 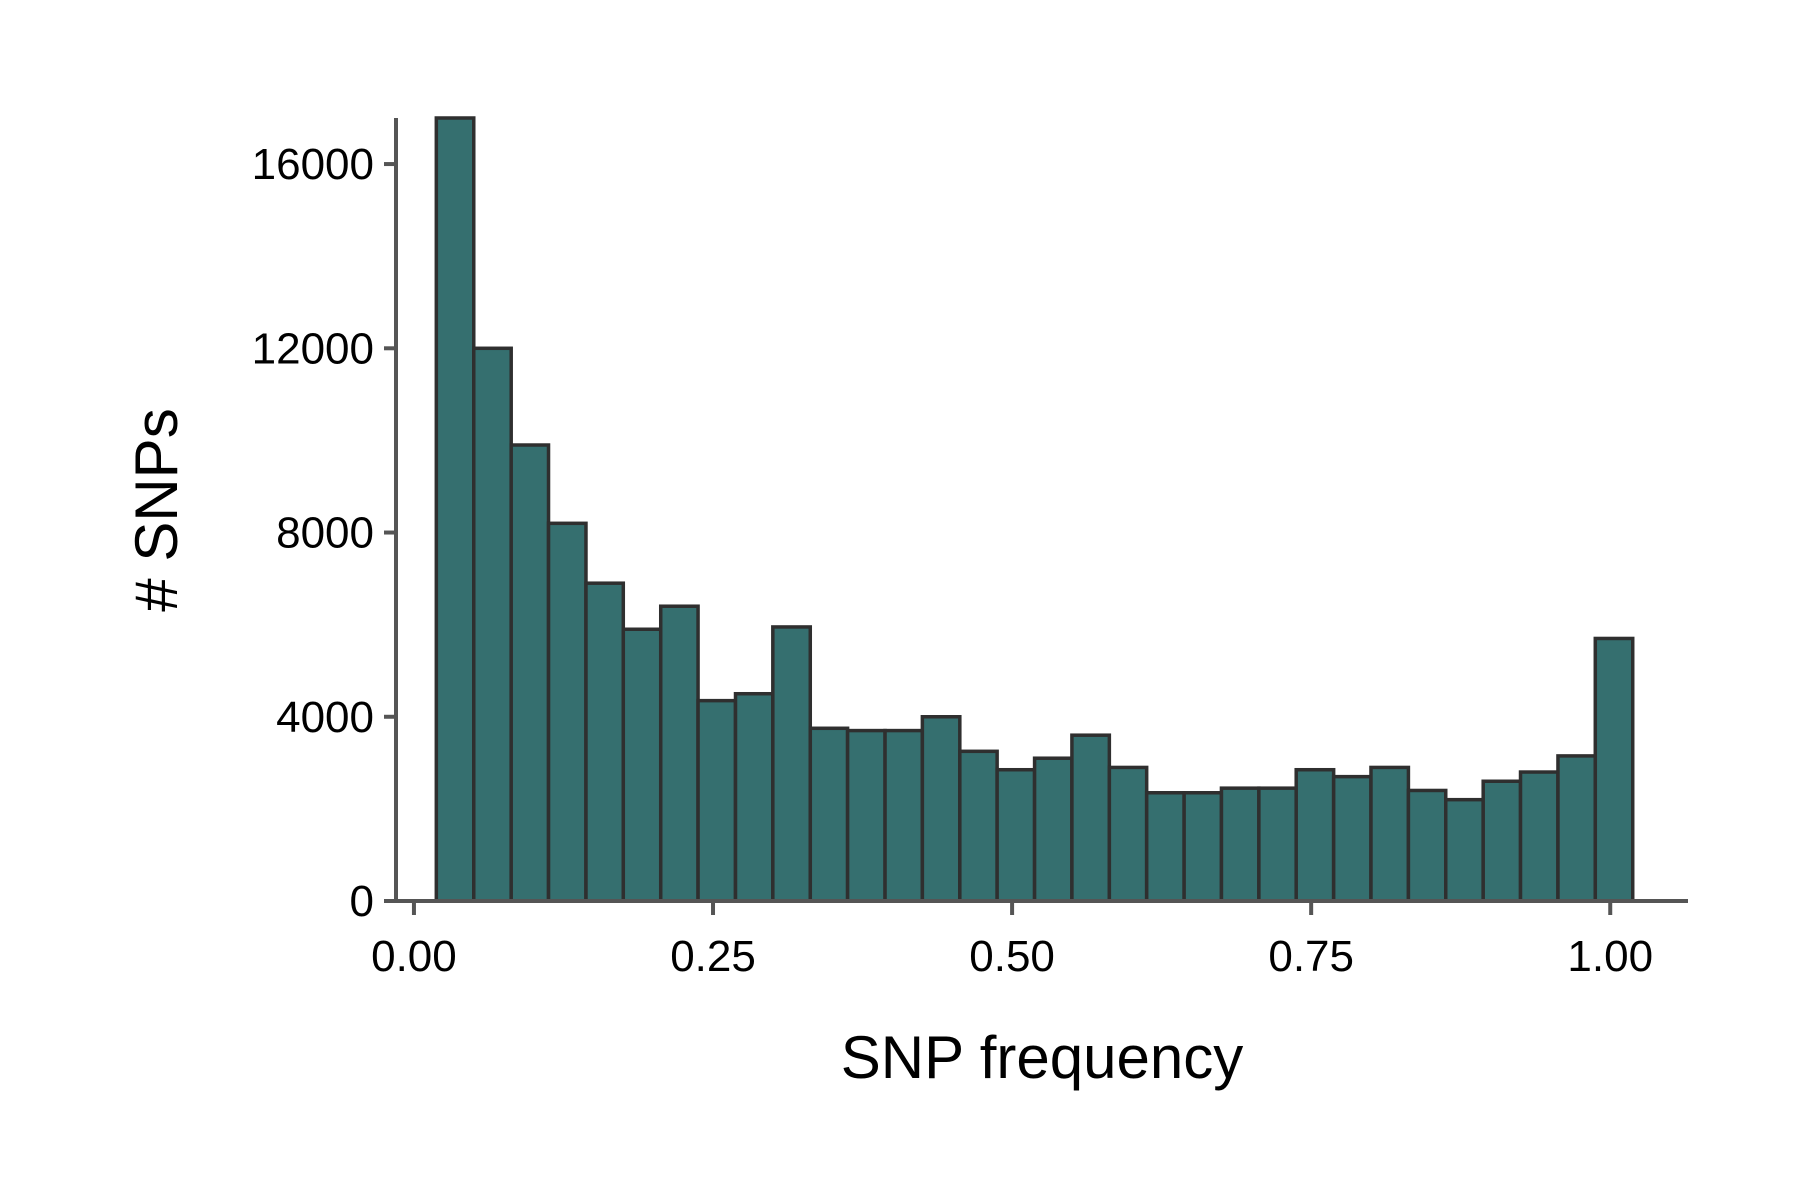 I want to click on y-axis-title: # SNPs, so click(x=156, y=509).